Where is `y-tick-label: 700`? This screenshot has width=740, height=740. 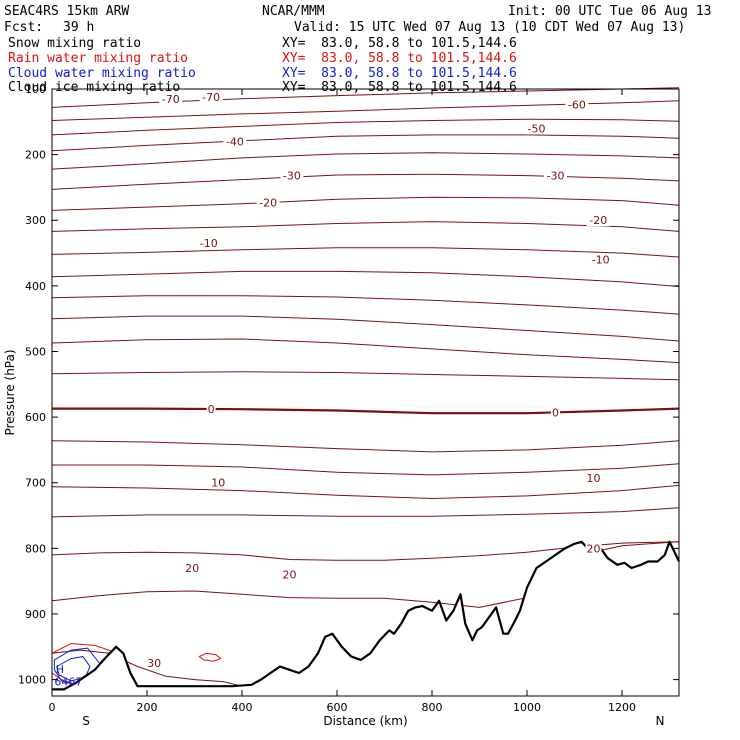
y-tick-label: 700 is located at coordinates (35, 483).